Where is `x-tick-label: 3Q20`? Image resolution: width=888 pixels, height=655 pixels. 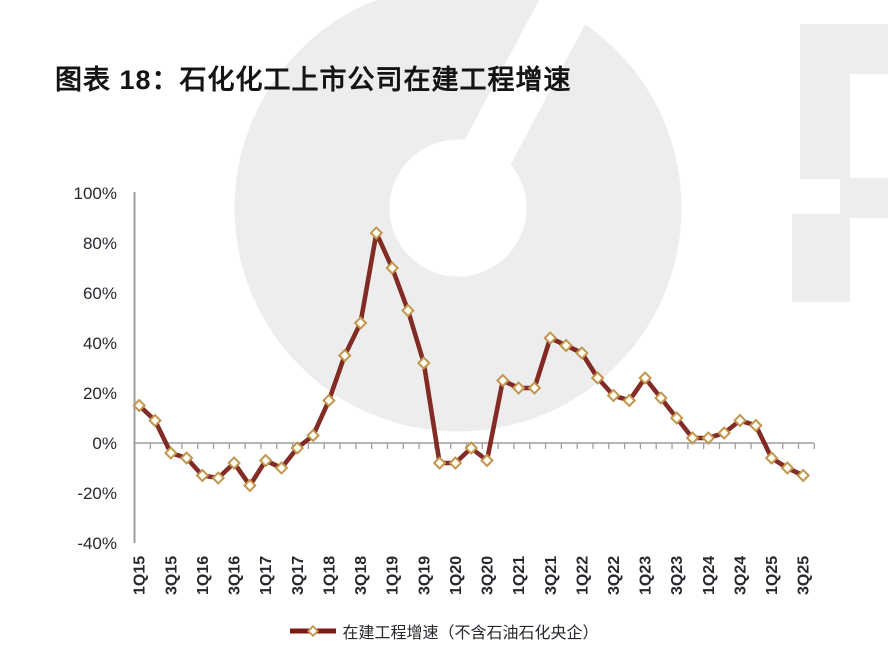 x-tick-label: 3Q20 is located at coordinates (488, 575).